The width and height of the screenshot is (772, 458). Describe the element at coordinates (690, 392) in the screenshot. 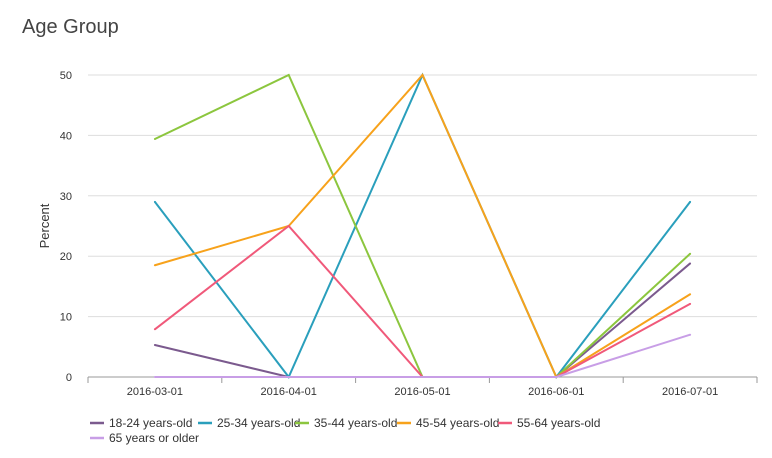

I see `x-tick-label: 2016-07-01` at that location.